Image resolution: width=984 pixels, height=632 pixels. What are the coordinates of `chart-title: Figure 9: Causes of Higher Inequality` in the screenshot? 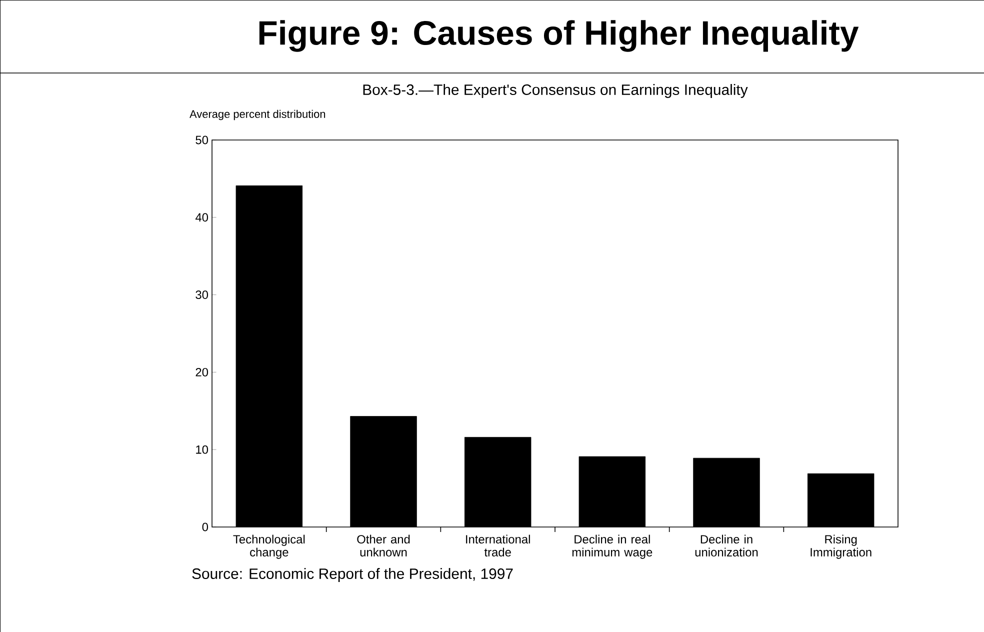 It's located at (559, 36).